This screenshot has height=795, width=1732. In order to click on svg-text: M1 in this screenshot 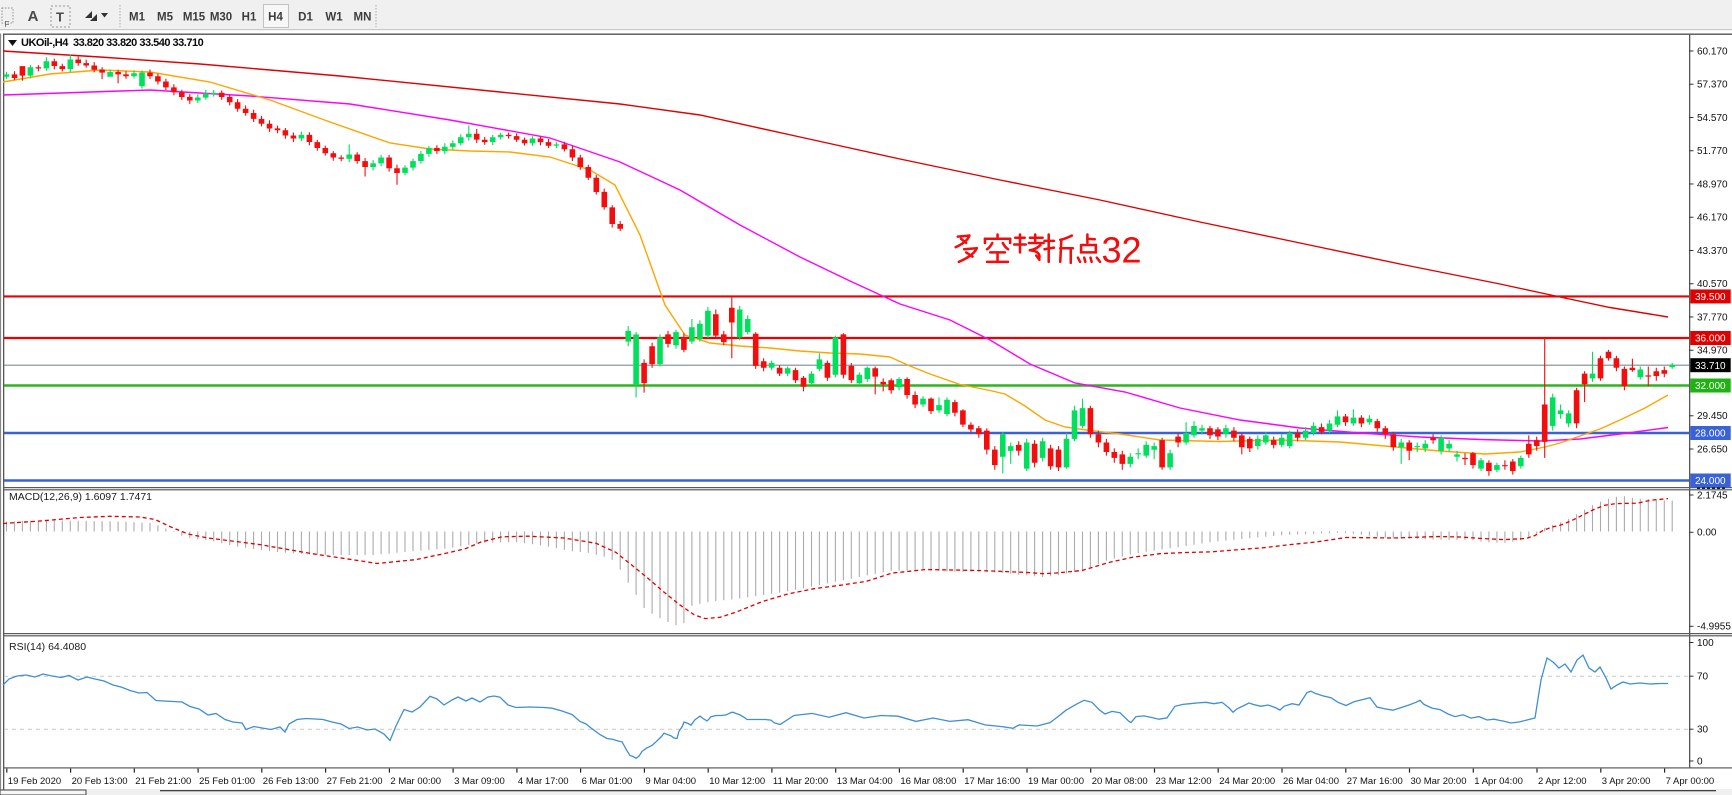, I will do `click(137, 18)`.